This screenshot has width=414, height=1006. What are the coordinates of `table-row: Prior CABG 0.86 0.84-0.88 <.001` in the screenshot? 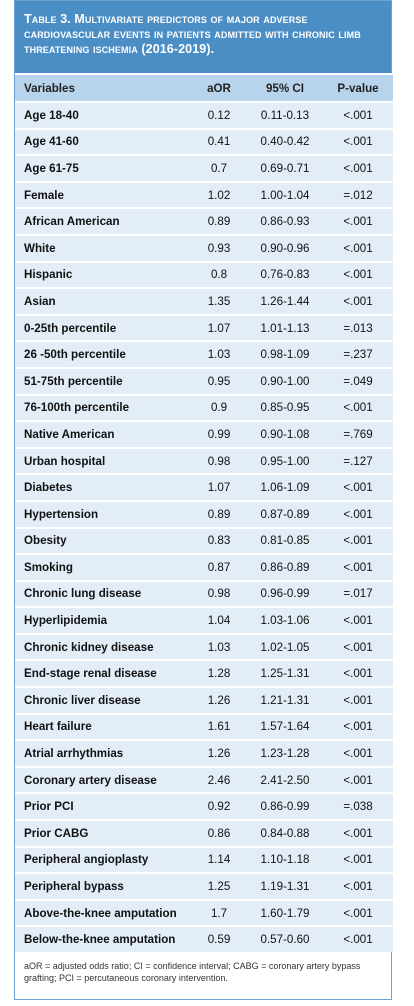 It's located at (204, 833).